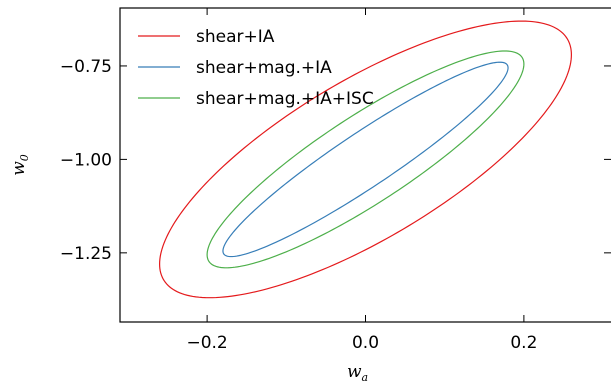 This screenshot has width=611, height=385. What do you see at coordinates (264, 68) in the screenshot?
I see `legend-label: shear+mag.+IA` at bounding box center [264, 68].